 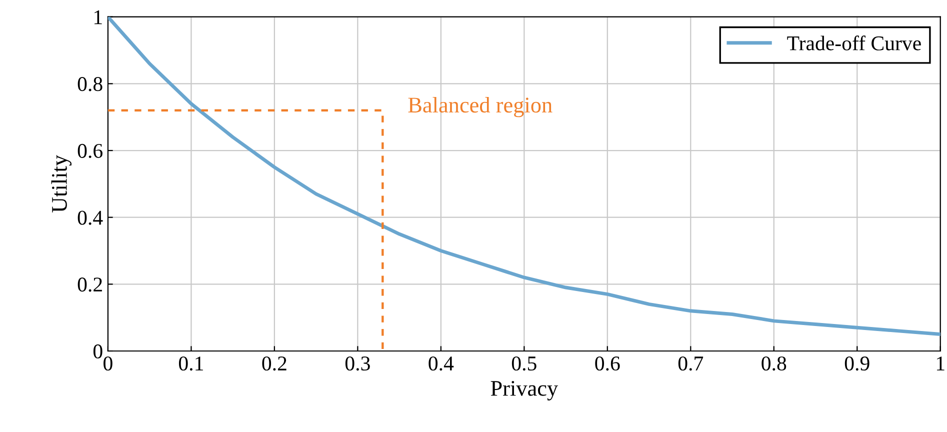 What do you see at coordinates (274, 363) in the screenshot?
I see `x-tick-label: 0.2` at bounding box center [274, 363].